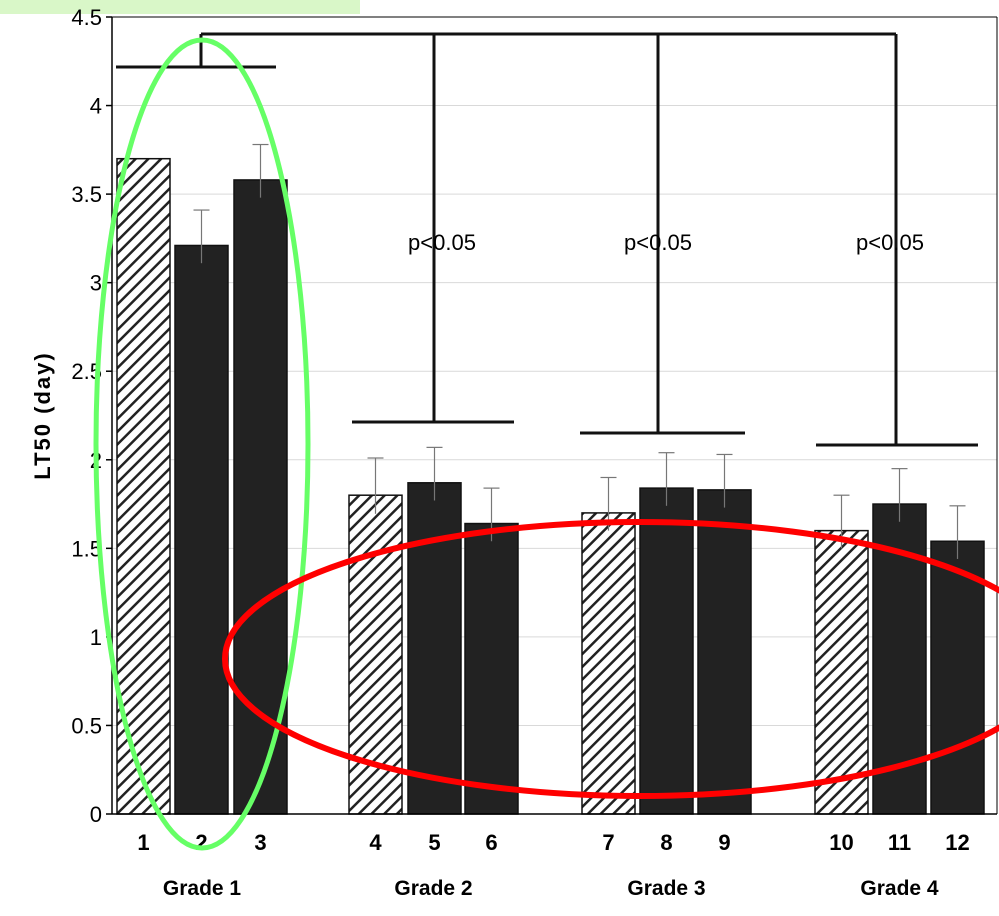 This screenshot has width=999, height=916. Describe the element at coordinates (201, 842) in the screenshot. I see `x-tick-label: 2` at that location.